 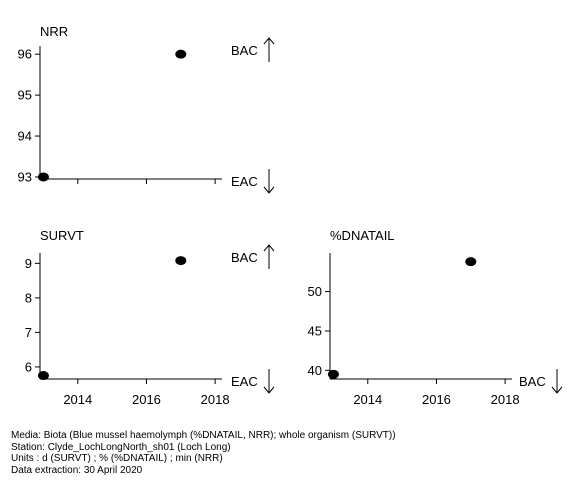 I want to click on panel-2-arrowhead-down-icon, so click(x=269, y=390).